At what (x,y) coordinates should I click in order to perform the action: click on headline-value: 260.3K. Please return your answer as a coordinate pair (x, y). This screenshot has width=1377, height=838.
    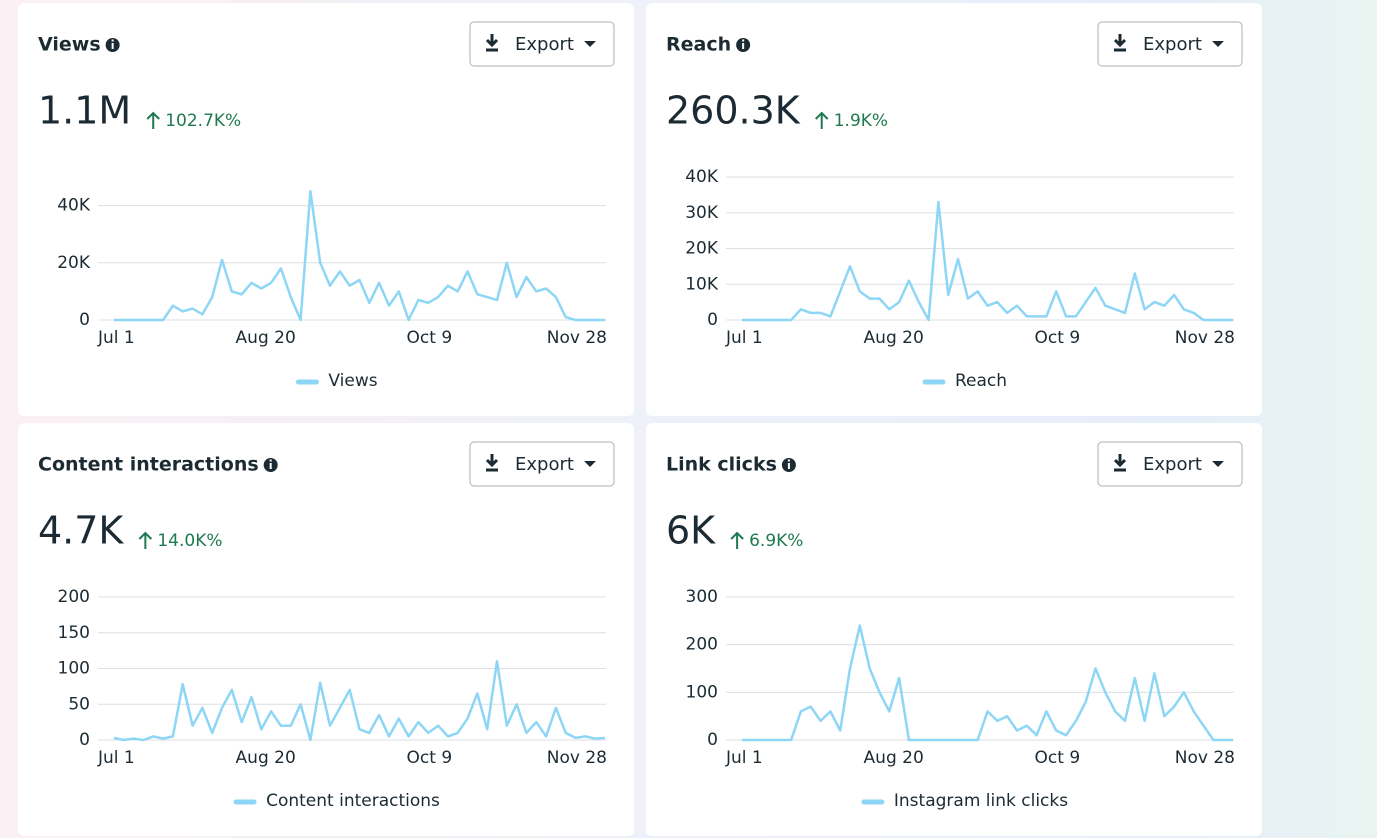
    Looking at the image, I should click on (733, 111).